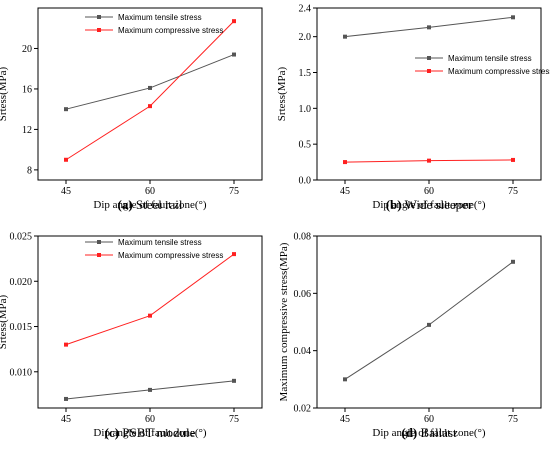  Describe the element at coordinates (305, 9) in the screenshot. I see `y-tick-label: 2.4` at that location.